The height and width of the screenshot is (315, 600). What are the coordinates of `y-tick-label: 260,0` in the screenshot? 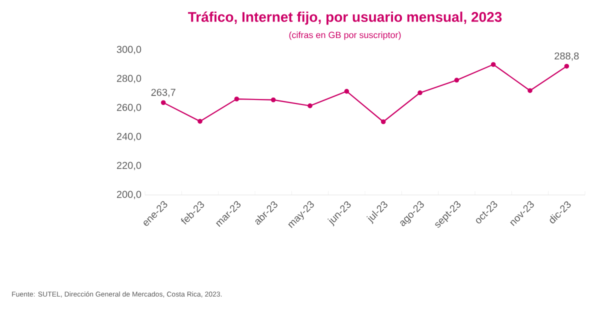 It's located at (129, 108).